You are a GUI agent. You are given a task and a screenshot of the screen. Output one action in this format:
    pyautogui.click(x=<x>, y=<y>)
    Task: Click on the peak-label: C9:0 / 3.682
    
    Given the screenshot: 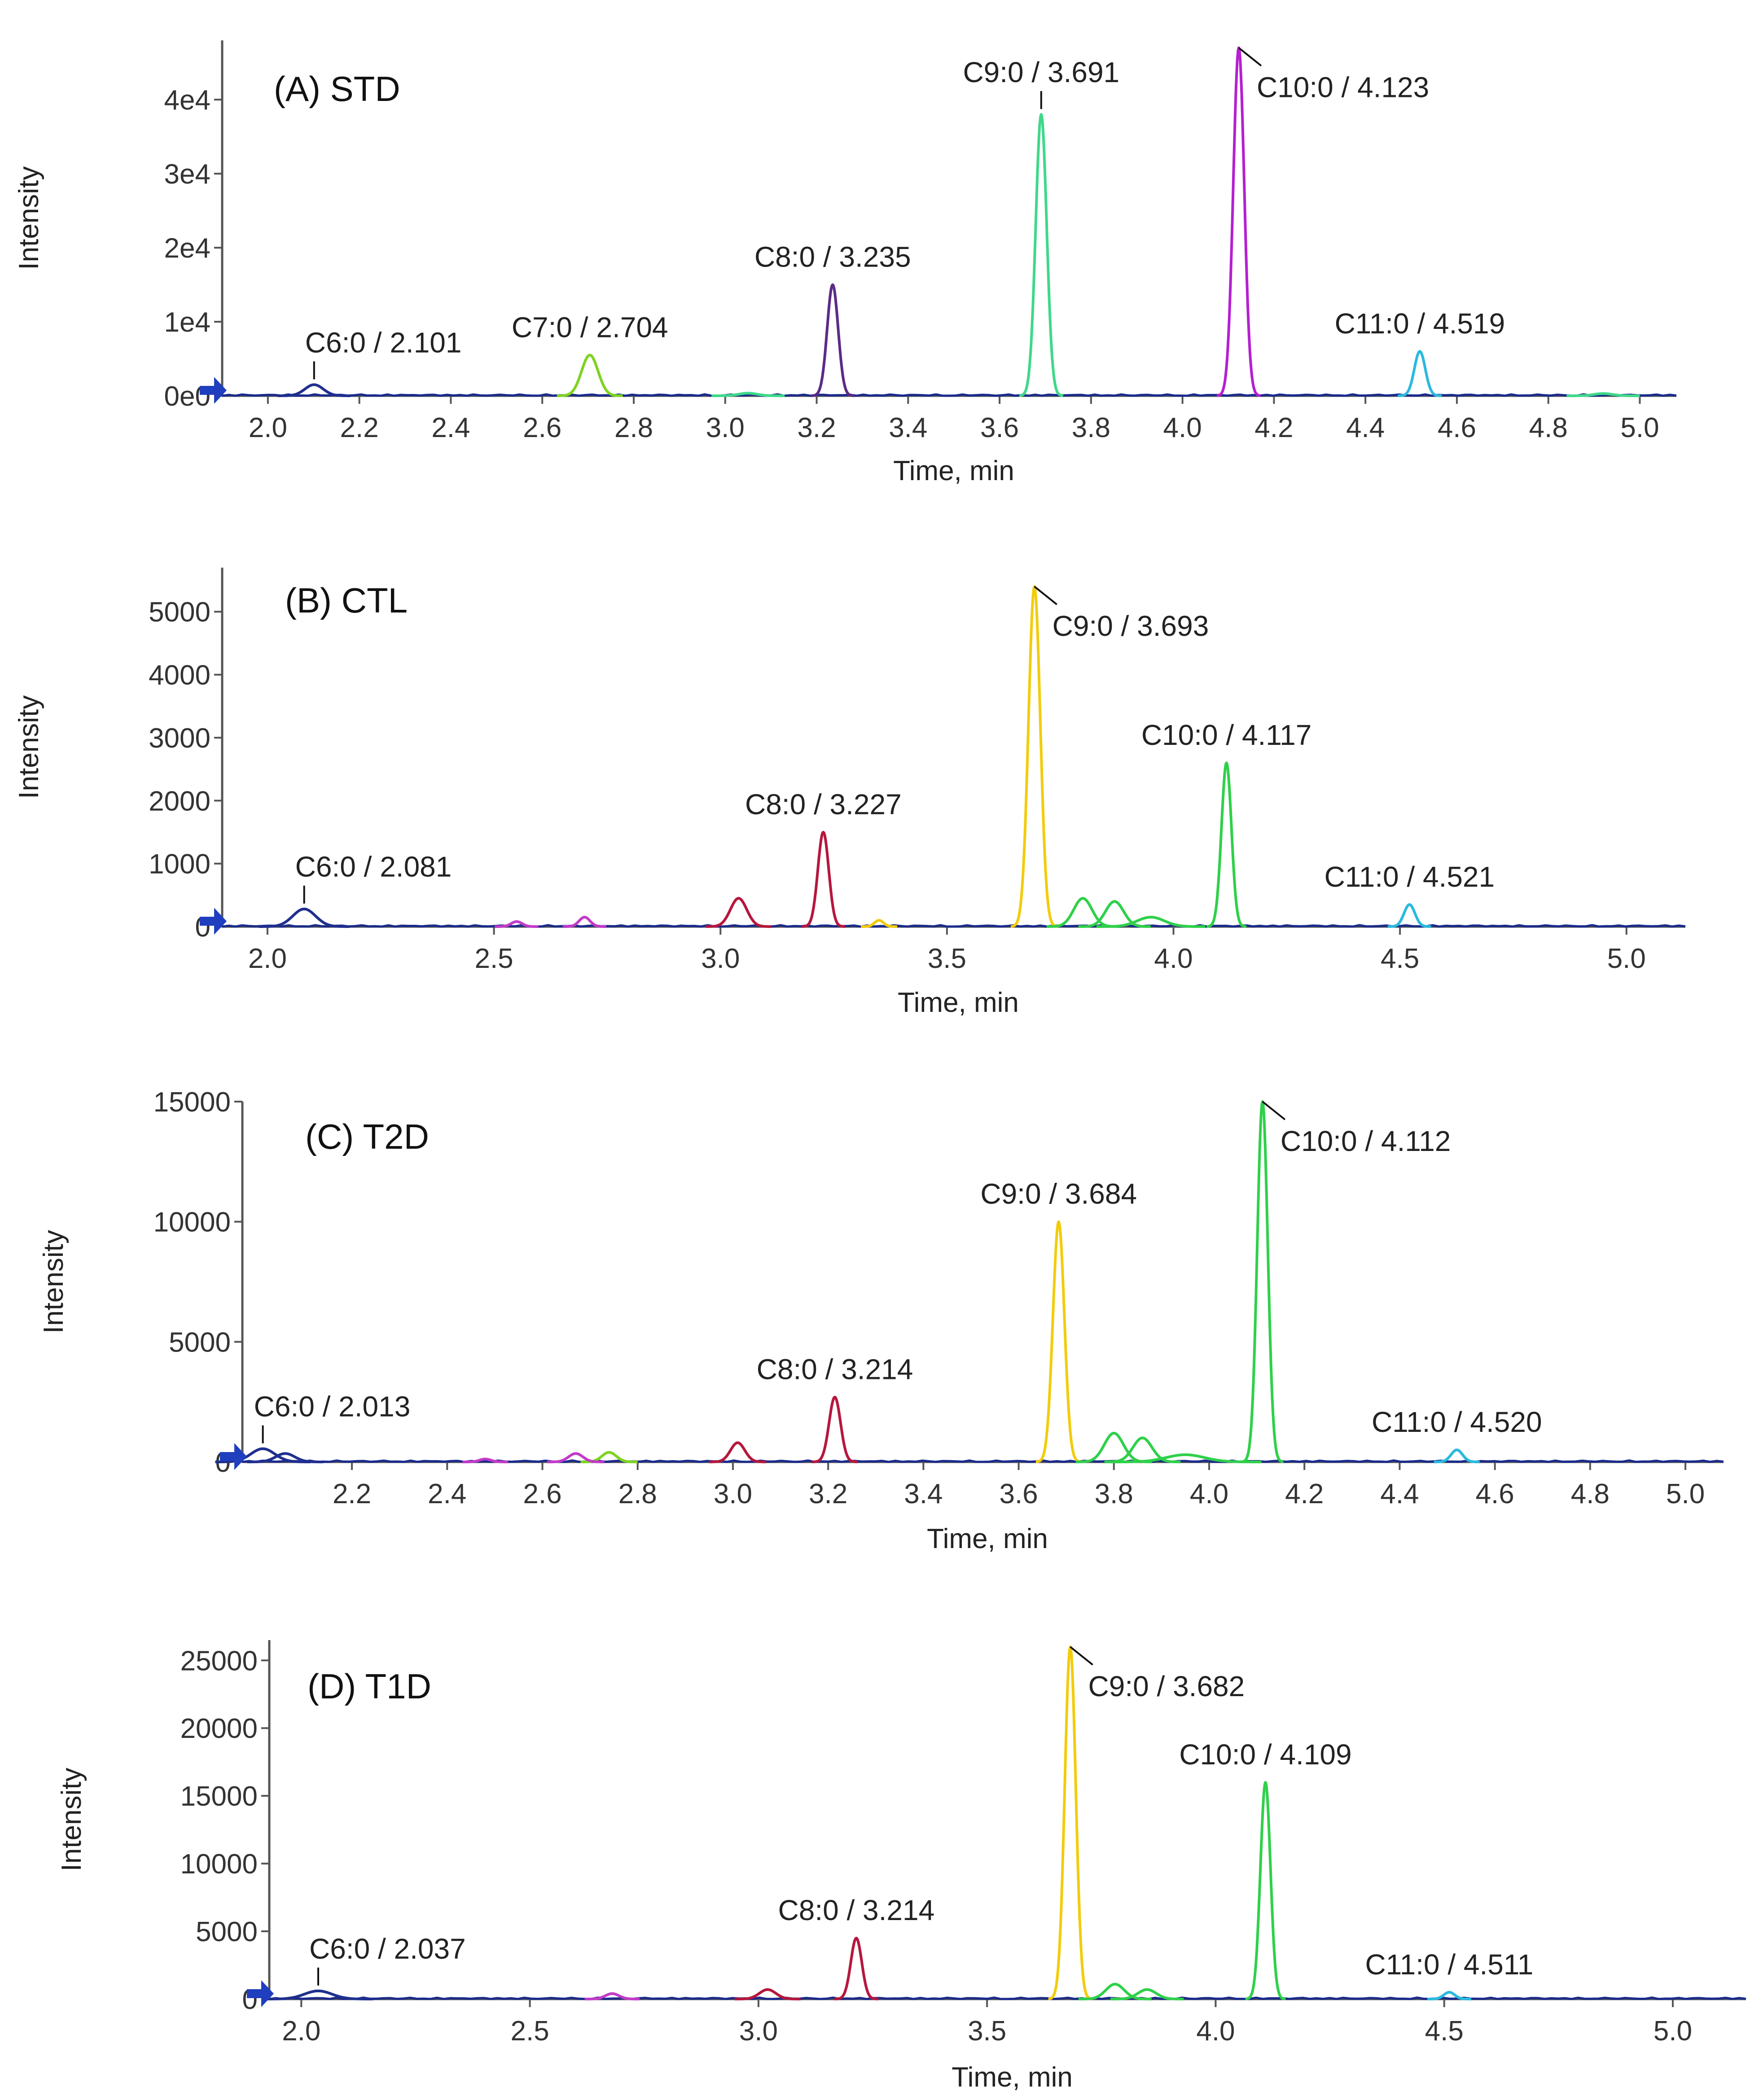 What is the action you would take?
    pyautogui.click(x=1166, y=1686)
    